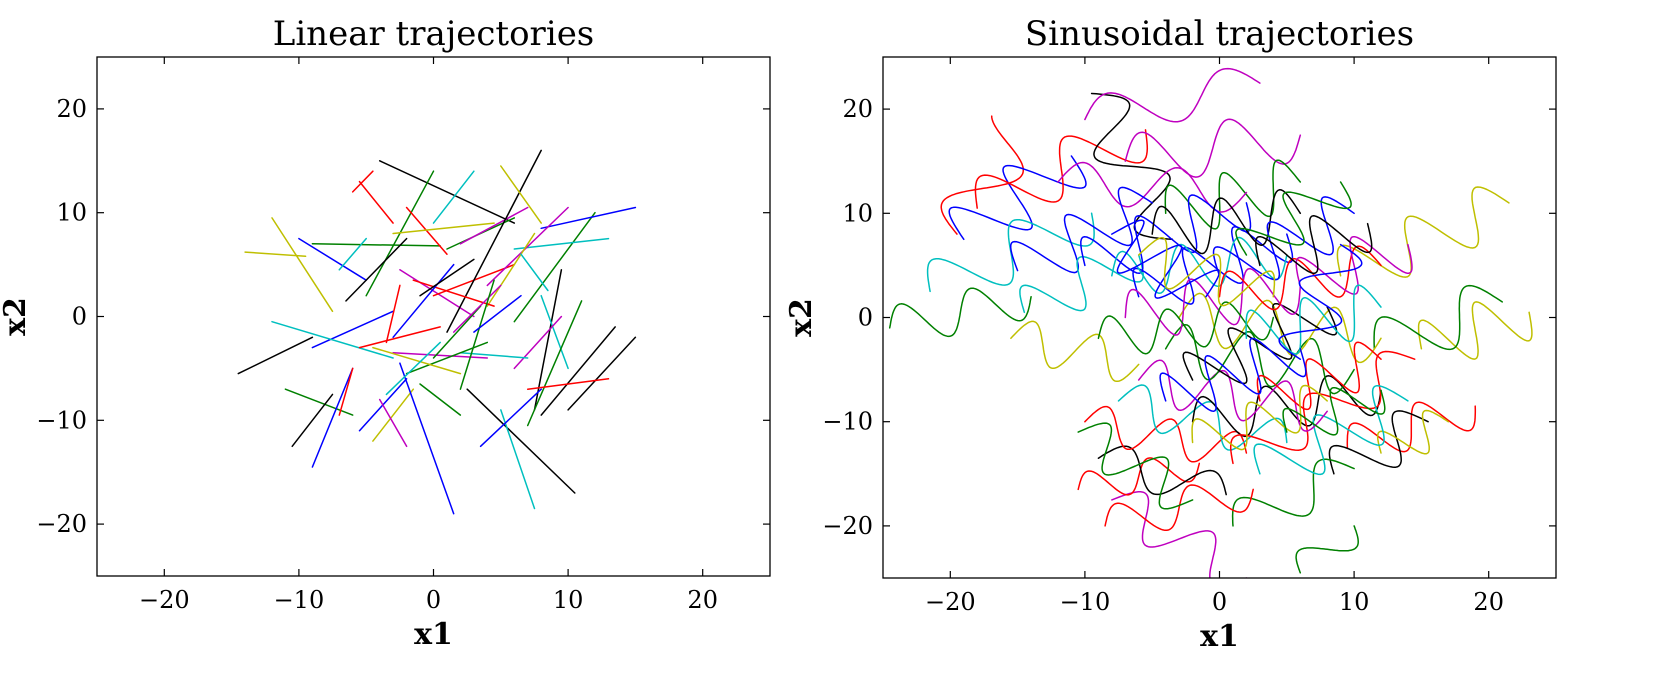 This screenshot has width=1661, height=696. I want to click on x-tick-label: 0, so click(1219, 602).